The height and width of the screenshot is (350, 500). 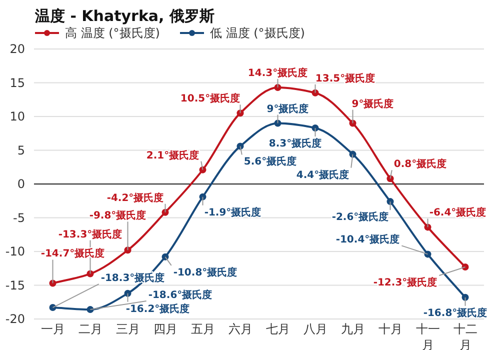 I want to click on data-label: 13.5°摄氏度, so click(x=345, y=78).